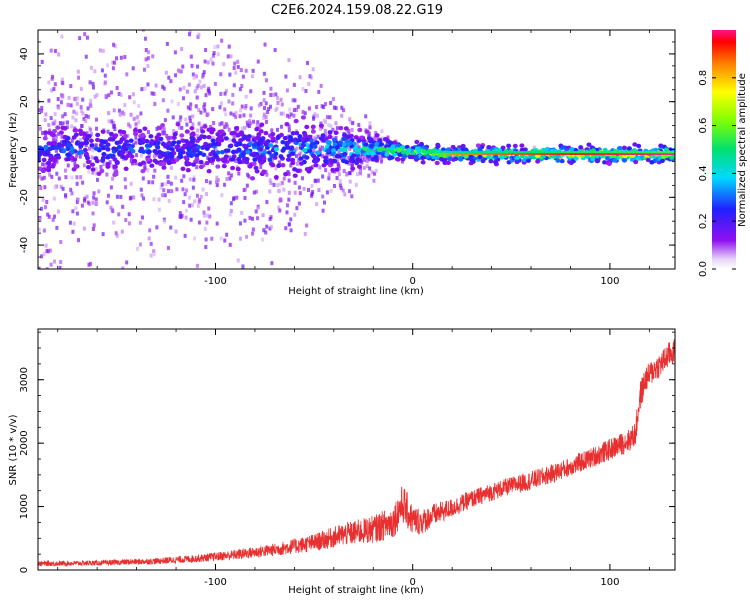 This screenshot has width=750, height=600. I want to click on colorbar-ticks: 0.00.20.40.60.8, so click(717, 173).